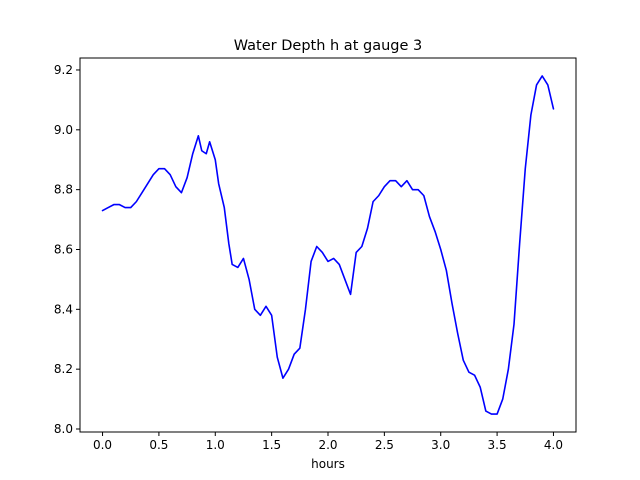 This screenshot has width=640, height=480. I want to click on x-tick-label: 0.0, so click(102, 445).